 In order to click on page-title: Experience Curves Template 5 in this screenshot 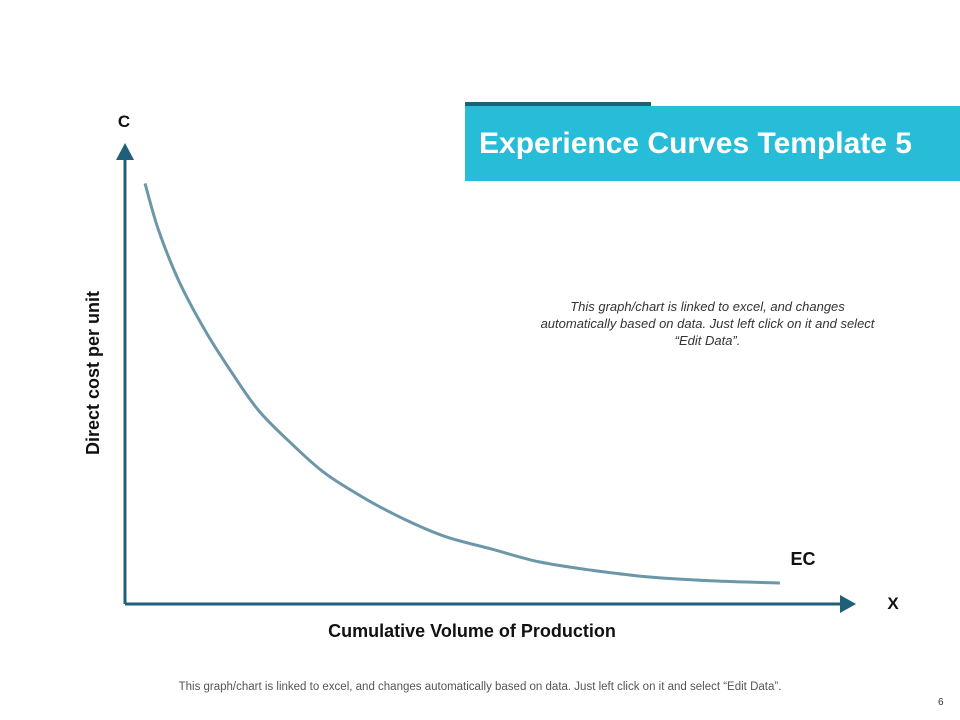, I will do `click(695, 143)`.